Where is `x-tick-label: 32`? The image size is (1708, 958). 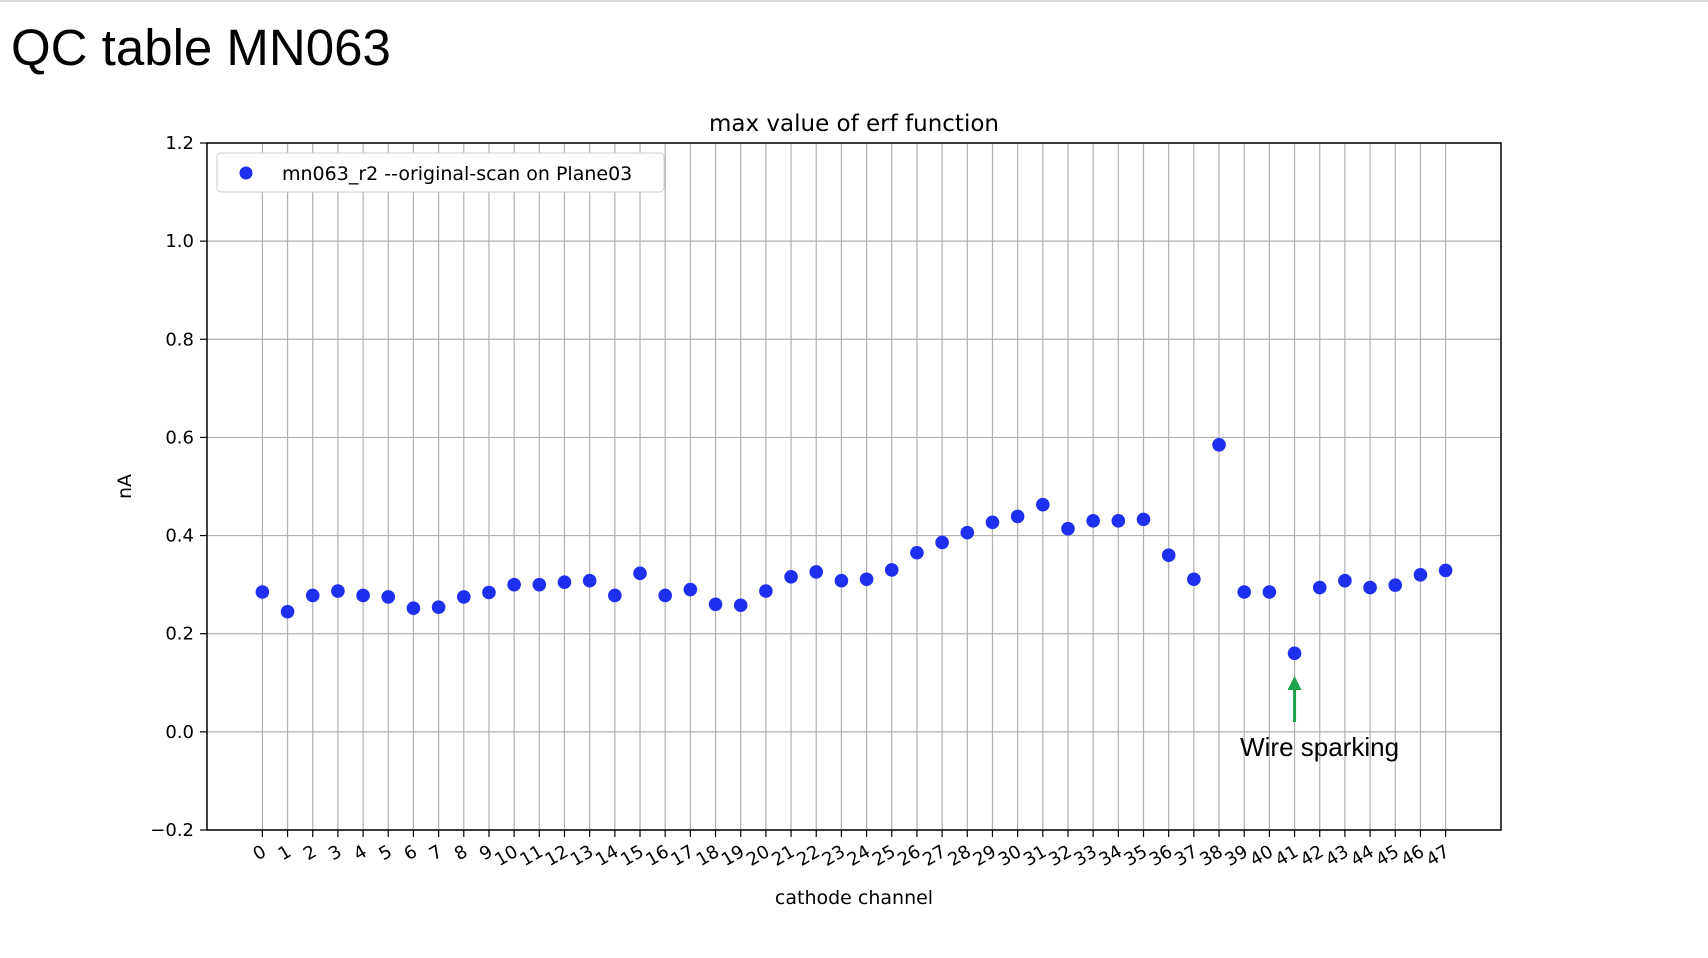 x-tick-label: 32 is located at coordinates (1060, 856).